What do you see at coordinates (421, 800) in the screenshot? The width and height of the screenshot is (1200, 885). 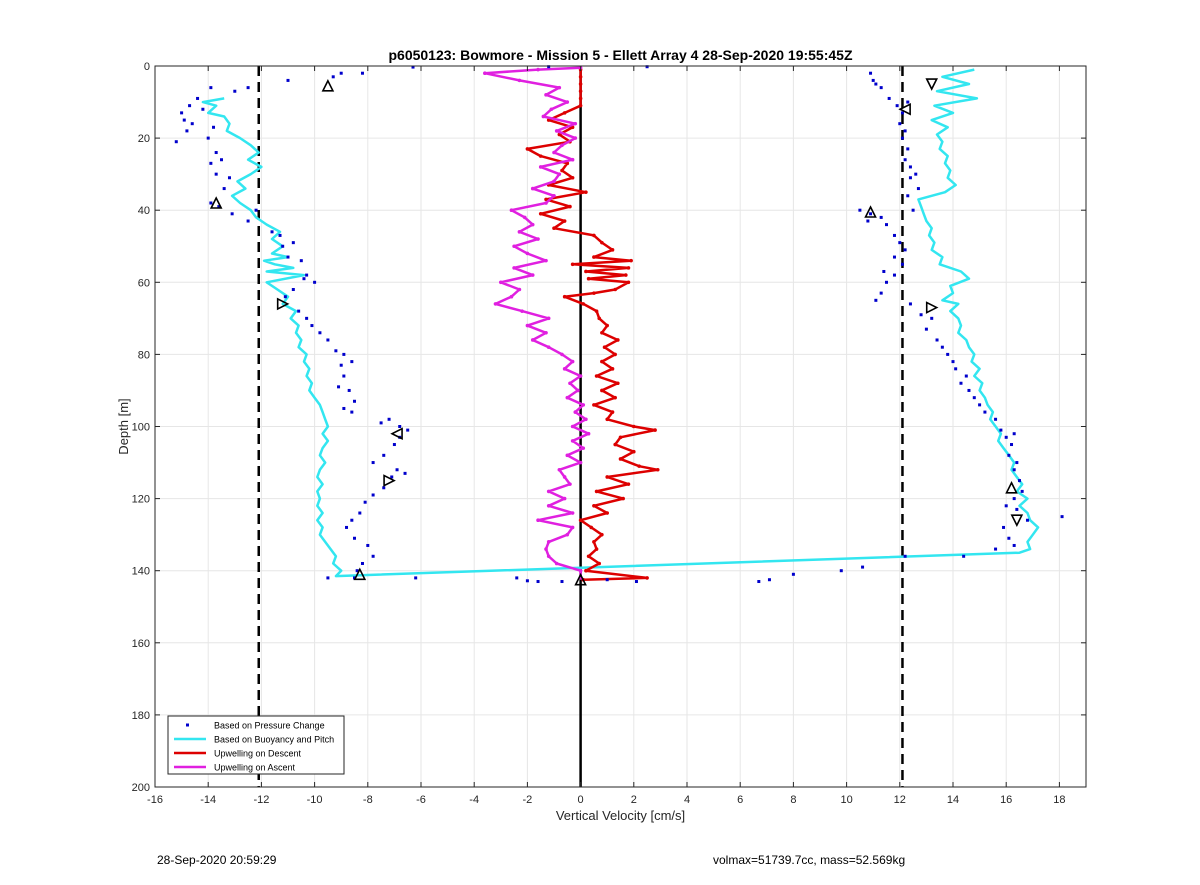 I see `x-tick-label: -6` at bounding box center [421, 800].